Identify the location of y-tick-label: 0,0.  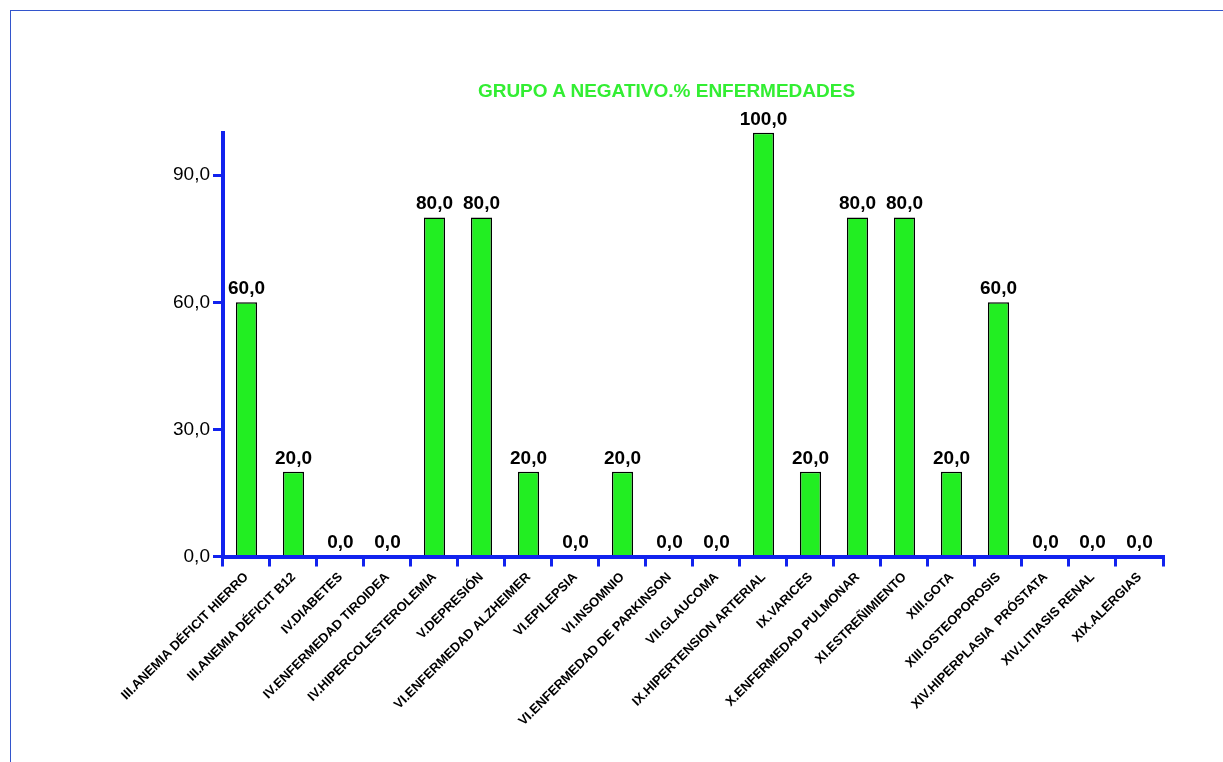
(196, 555).